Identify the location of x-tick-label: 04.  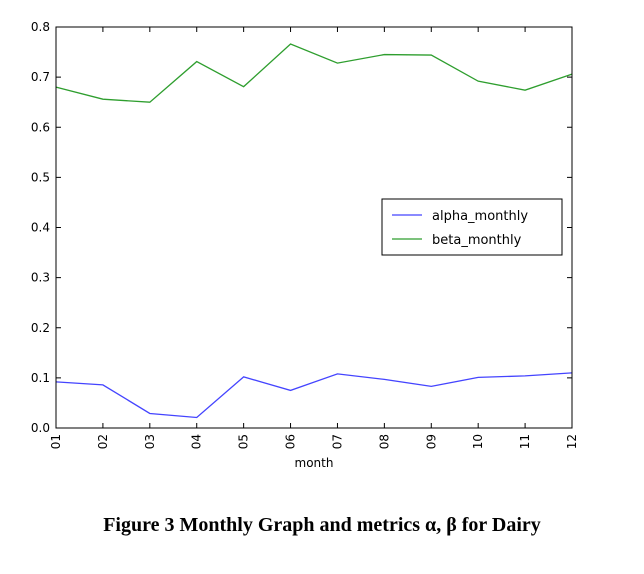
(197, 441).